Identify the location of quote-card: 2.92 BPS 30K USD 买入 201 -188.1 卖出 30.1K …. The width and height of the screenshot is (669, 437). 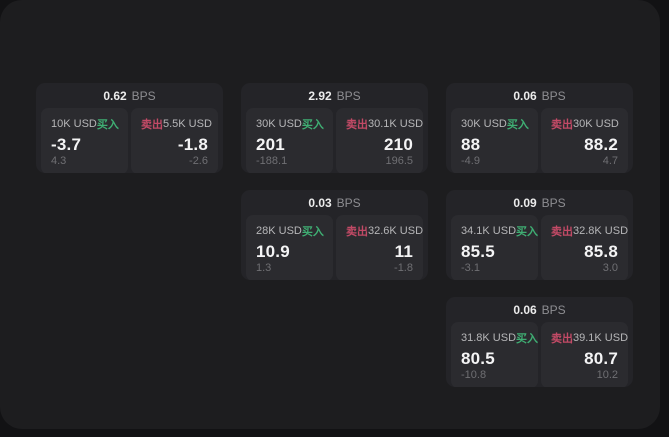
(334, 128).